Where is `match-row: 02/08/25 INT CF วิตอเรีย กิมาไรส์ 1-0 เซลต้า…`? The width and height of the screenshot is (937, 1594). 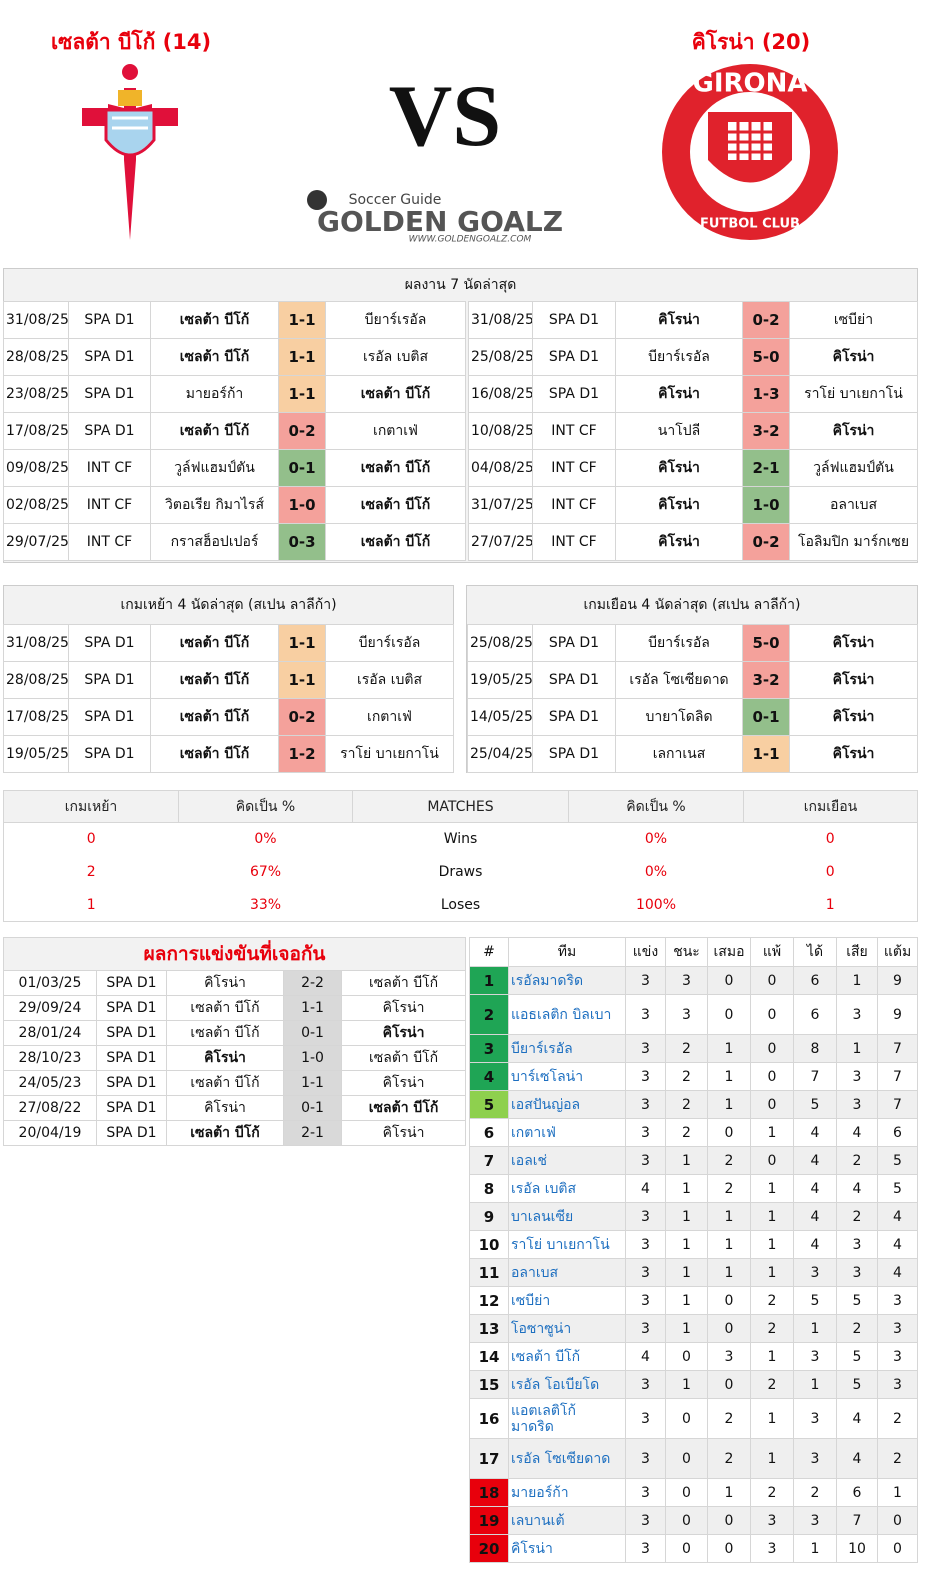
match-row: 02/08/25 INT CF วิตอเรีย กิมาไรส์ 1-0 เซลต้า… is located at coordinates (234, 505).